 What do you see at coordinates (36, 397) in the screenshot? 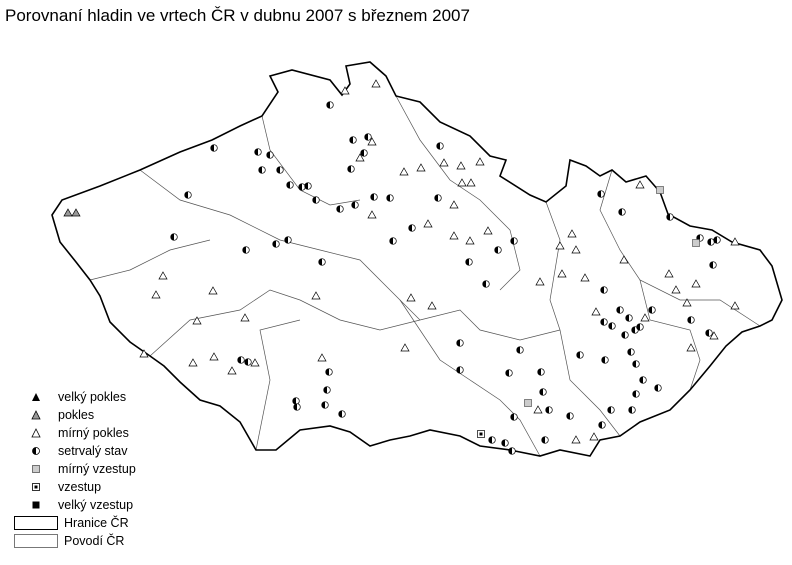
I see `triangle-filled-icon` at bounding box center [36, 397].